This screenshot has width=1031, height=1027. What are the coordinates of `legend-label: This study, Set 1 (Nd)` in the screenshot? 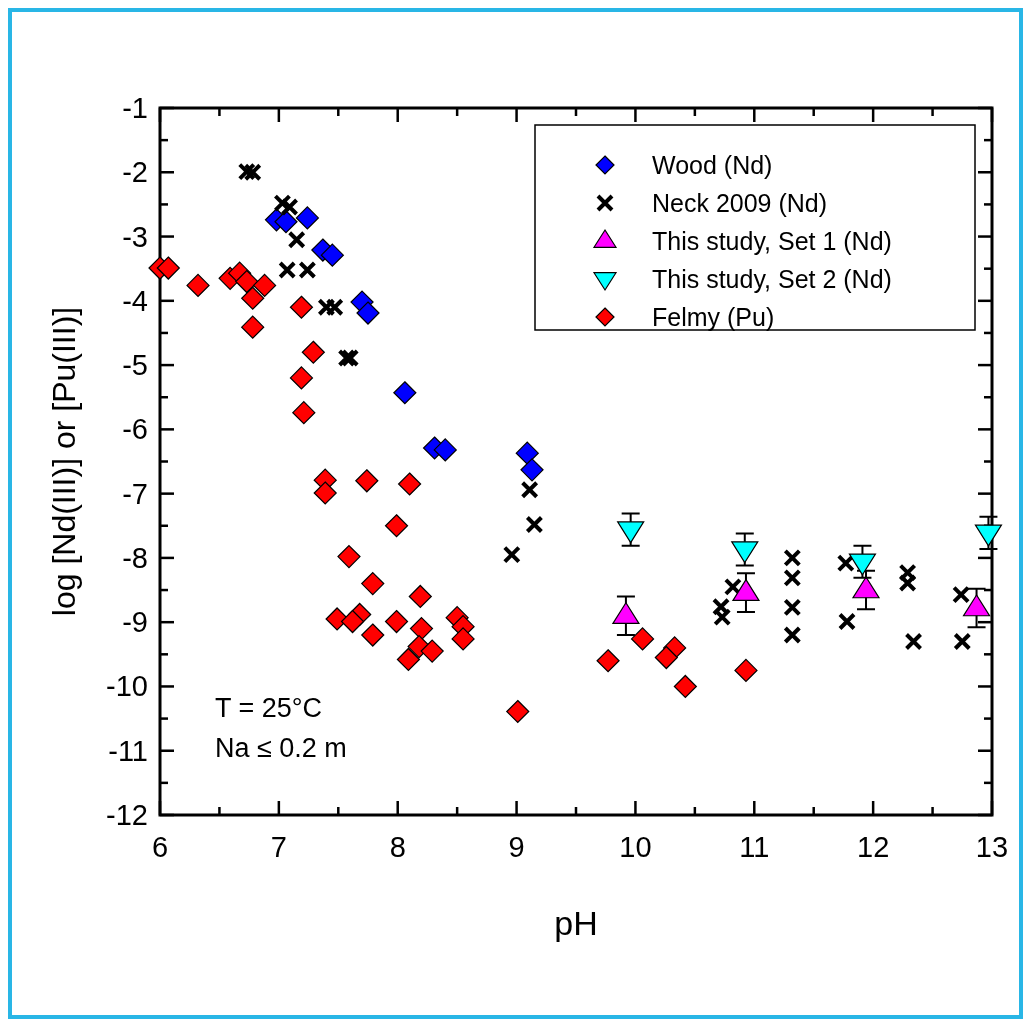 It's located at (772, 241).